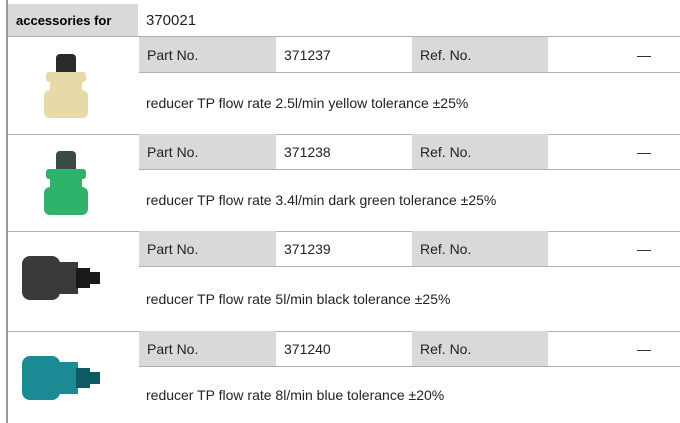 The height and width of the screenshot is (423, 680). I want to click on part-no: 371237, so click(307, 54).